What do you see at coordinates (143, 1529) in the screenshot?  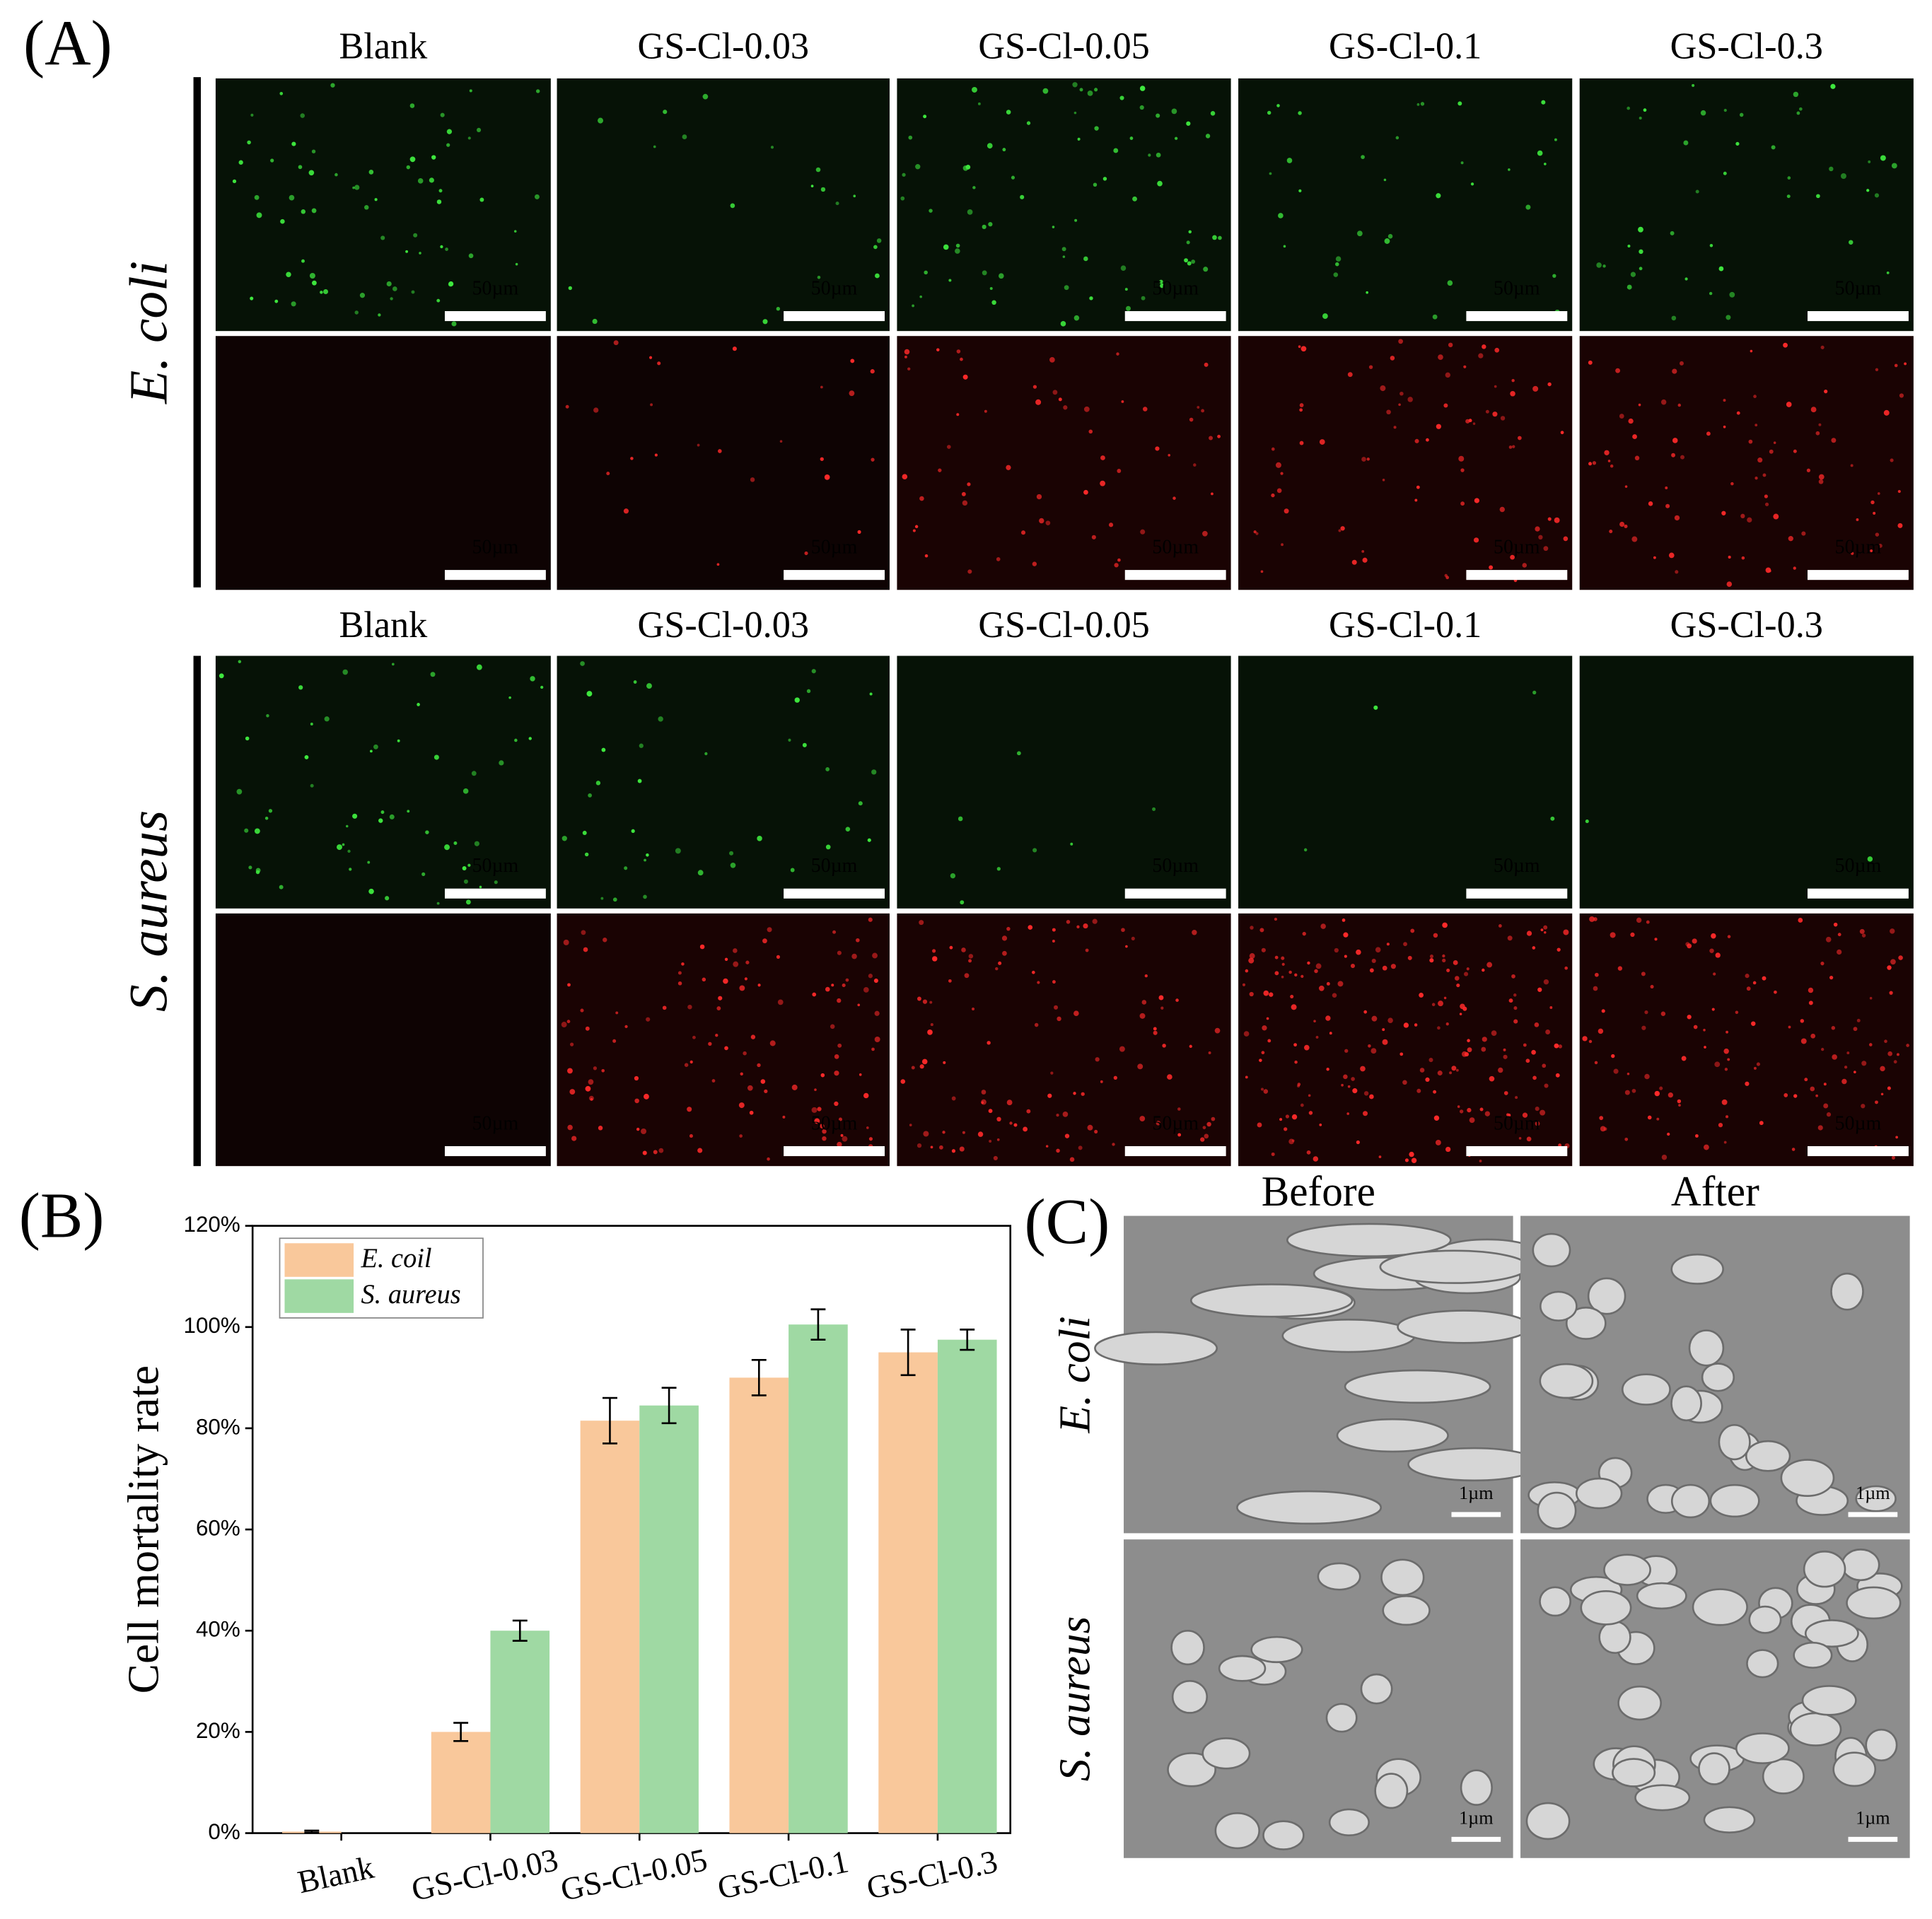 I see `y-axis-label: Cell mortality rate` at bounding box center [143, 1529].